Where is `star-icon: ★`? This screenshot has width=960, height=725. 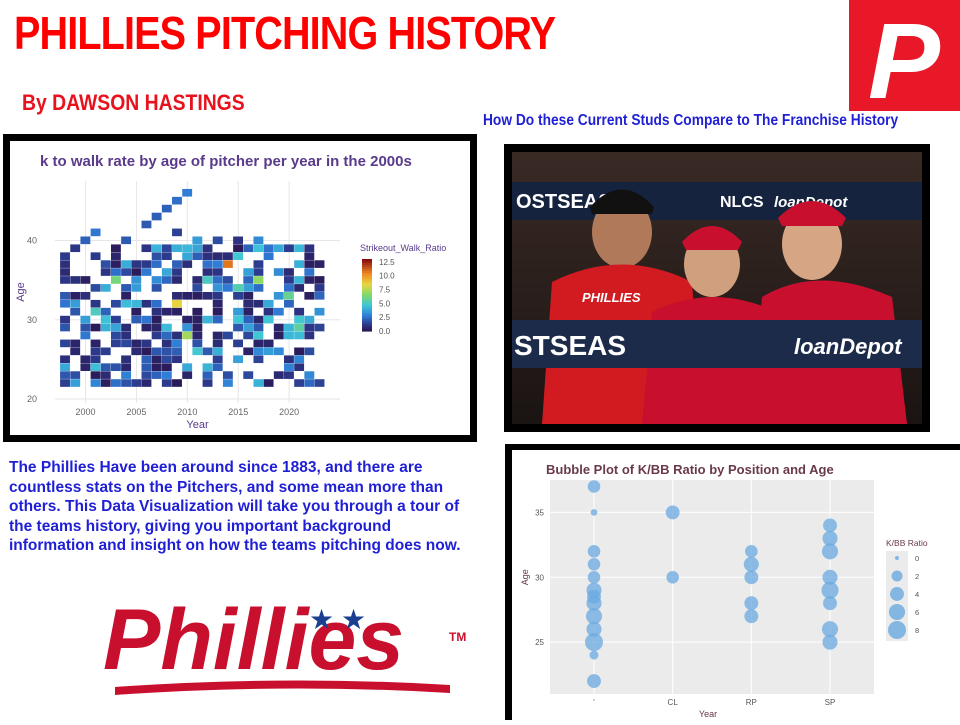 star-icon: ★ is located at coordinates (353, 619).